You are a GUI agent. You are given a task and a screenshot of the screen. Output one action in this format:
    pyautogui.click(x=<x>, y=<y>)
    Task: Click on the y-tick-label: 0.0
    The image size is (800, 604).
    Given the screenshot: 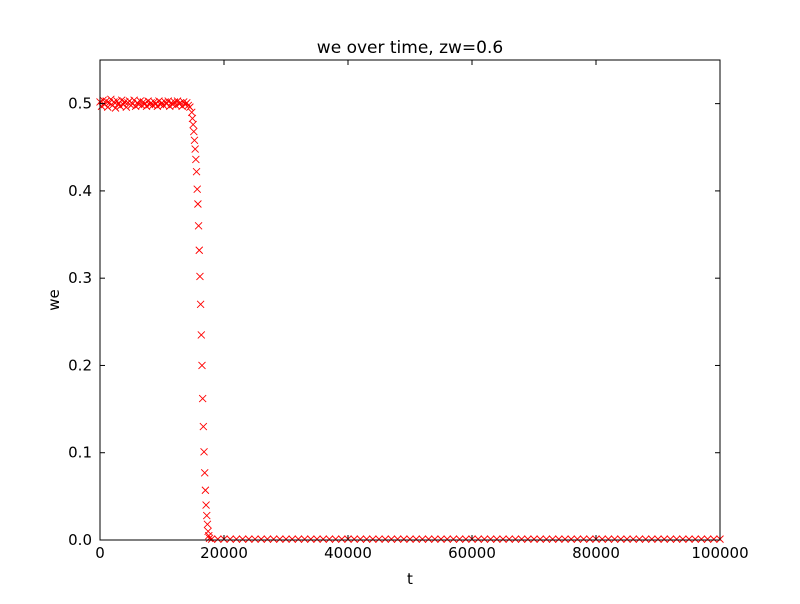 What is the action you would take?
    pyautogui.click(x=80, y=540)
    